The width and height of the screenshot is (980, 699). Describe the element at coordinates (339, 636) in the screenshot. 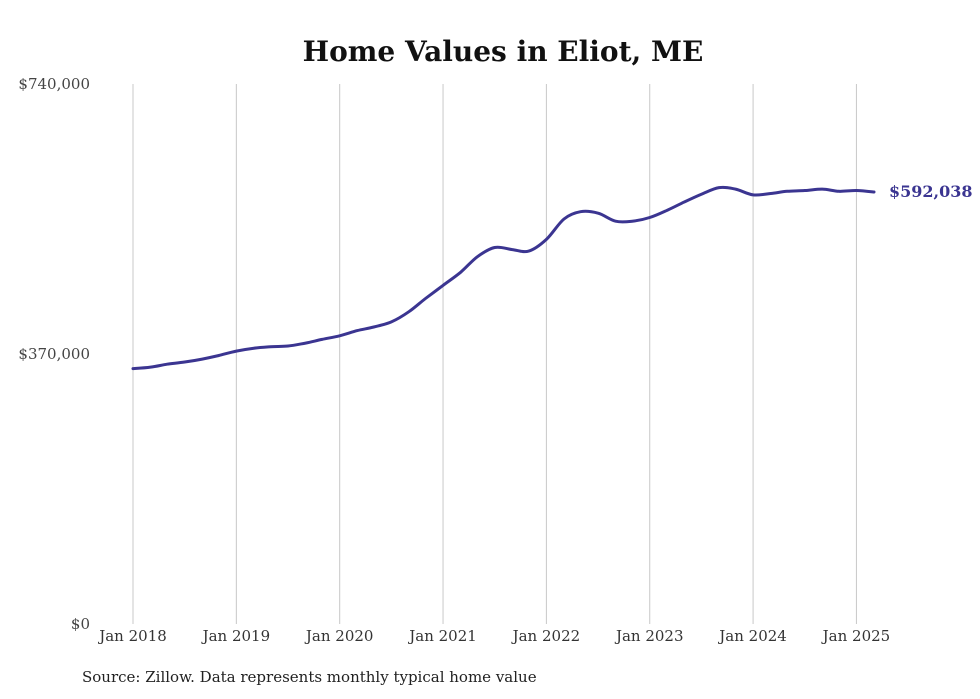

I see `x-tick-label: Jan 2020` at that location.